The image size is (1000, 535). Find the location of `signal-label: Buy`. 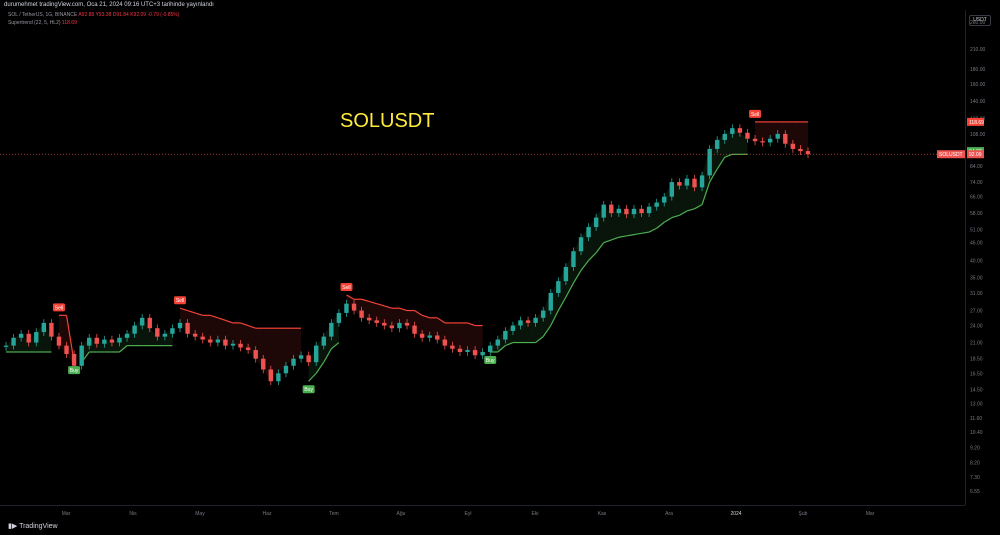

signal-label: Buy is located at coordinates (308, 390).